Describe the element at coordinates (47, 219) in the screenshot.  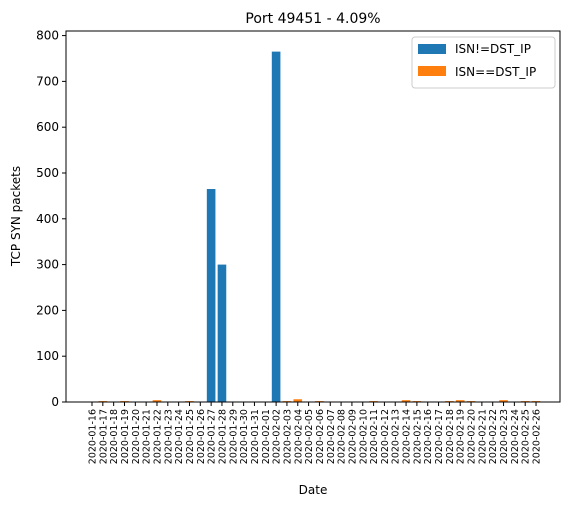
I see `y-tick-label: 400` at that location.